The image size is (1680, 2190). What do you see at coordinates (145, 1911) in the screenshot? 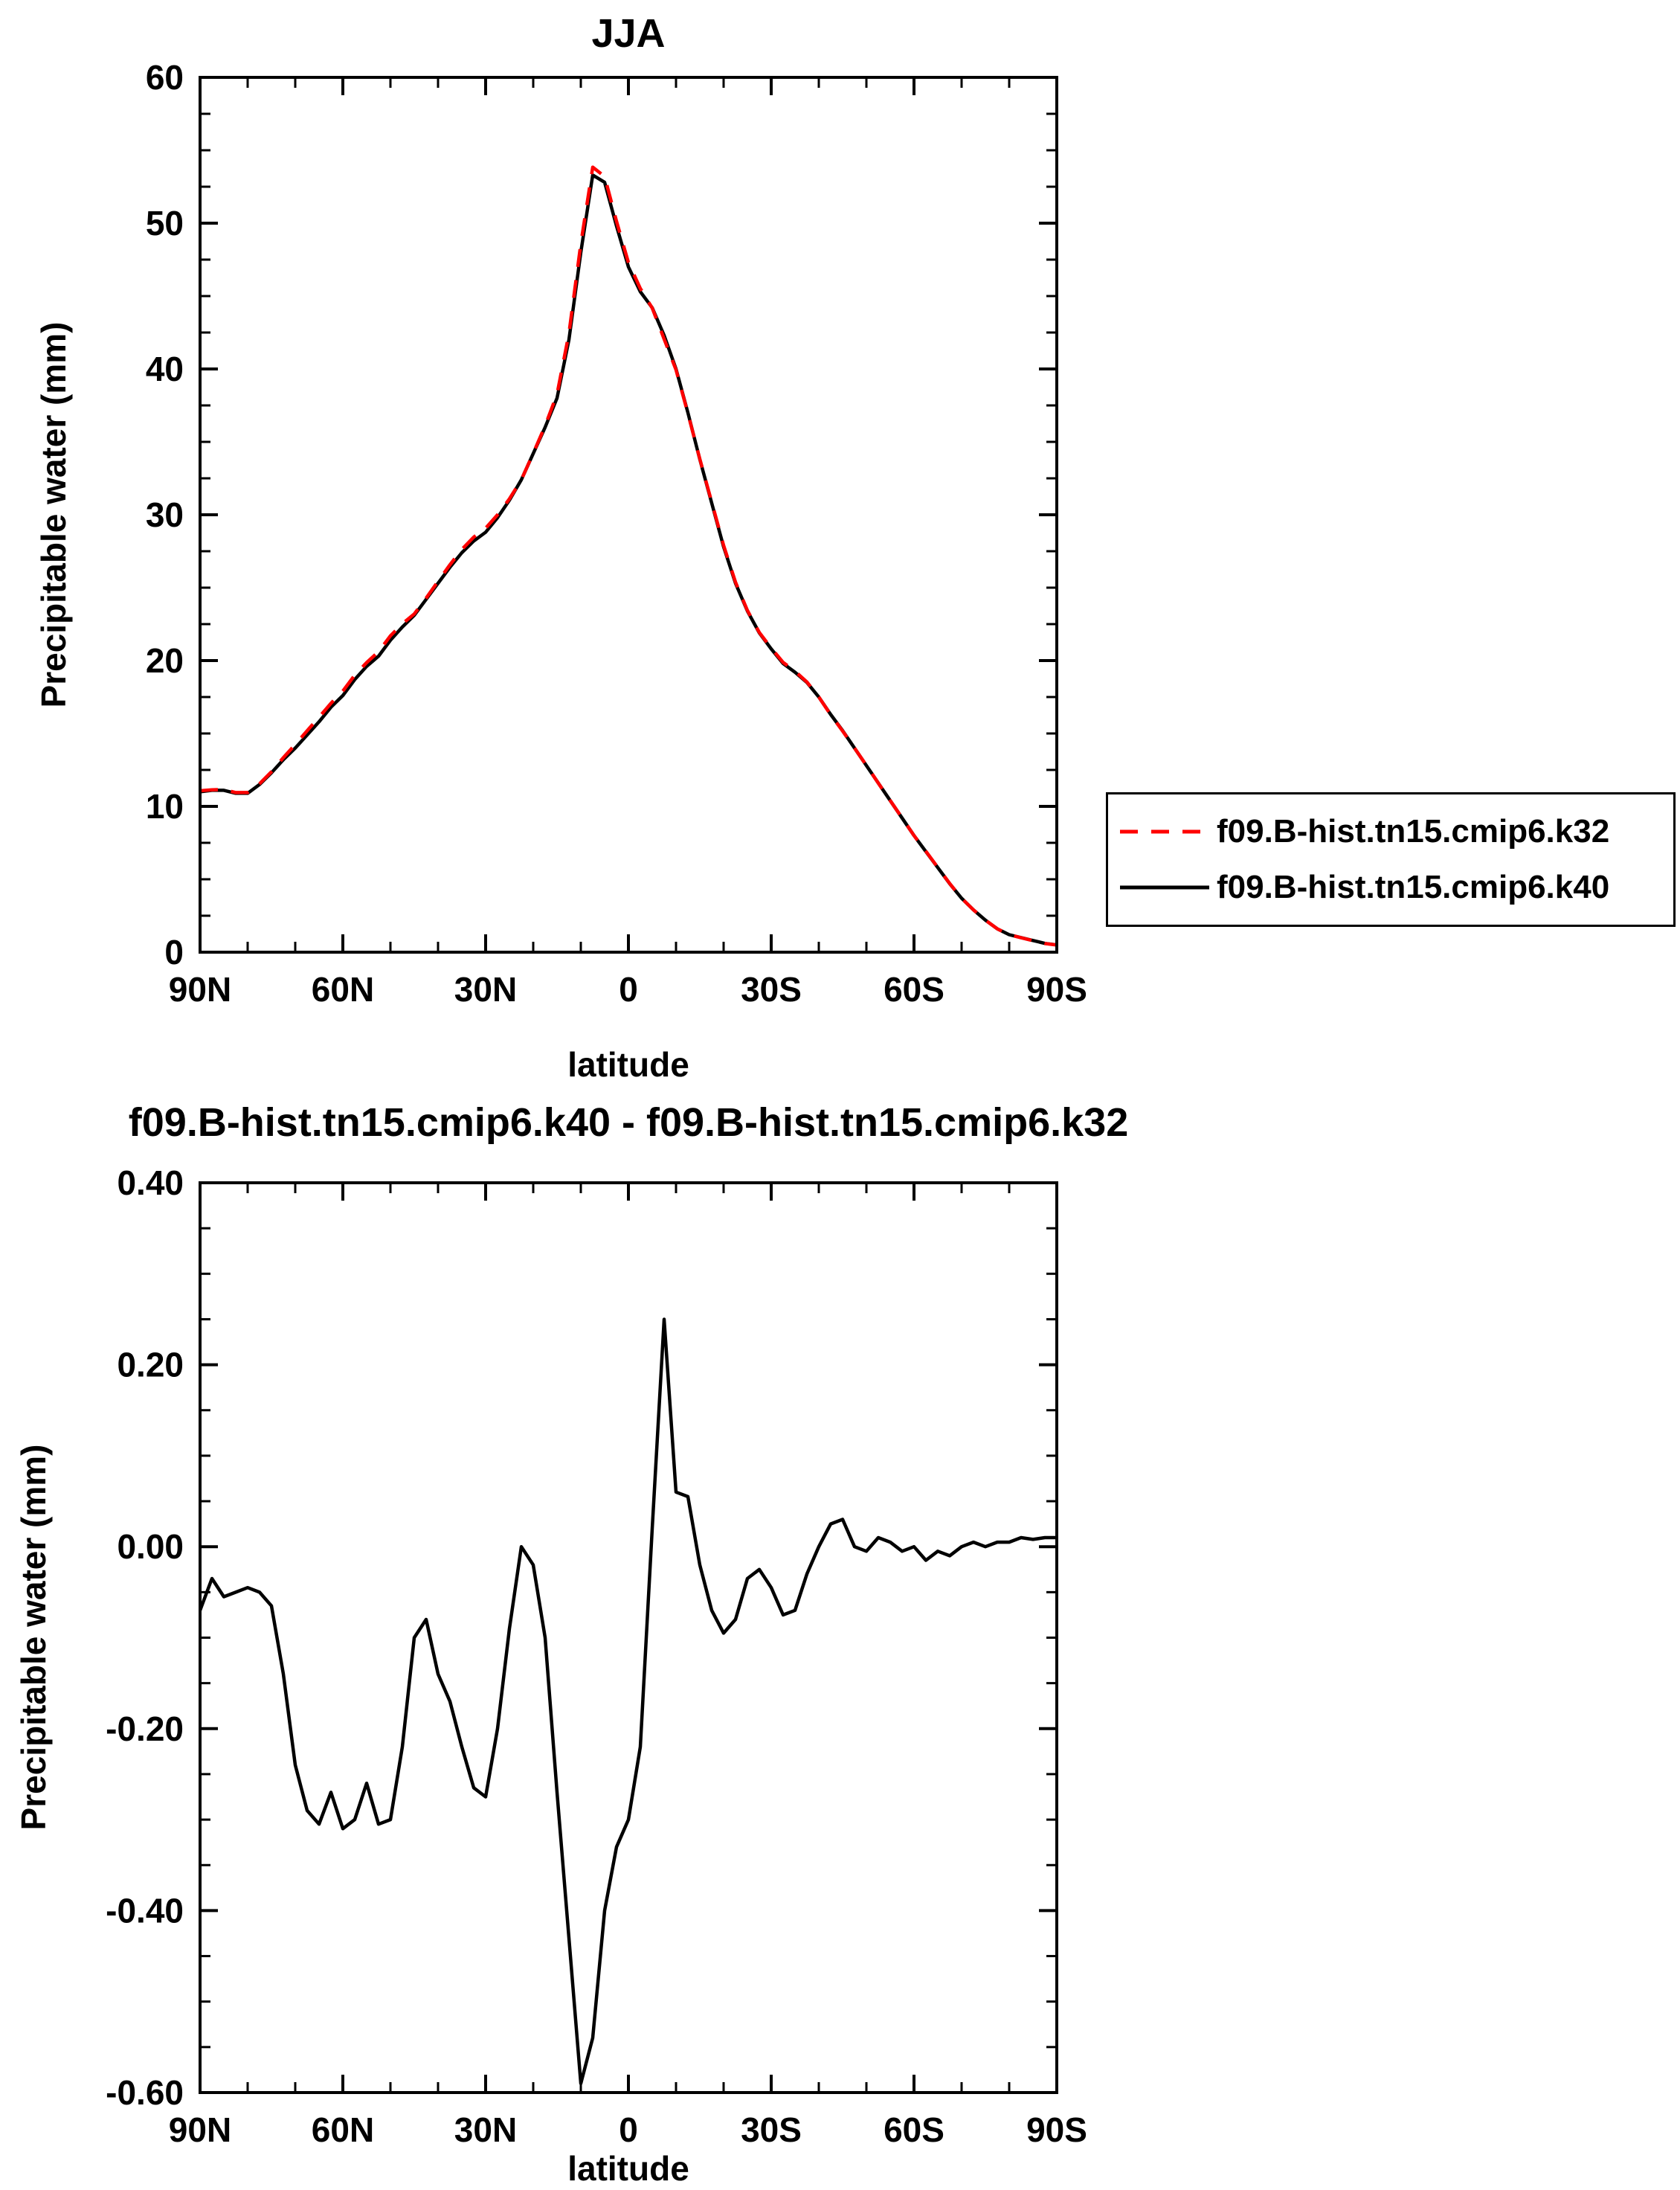
I see `y-tick-label: -0.40` at bounding box center [145, 1911].